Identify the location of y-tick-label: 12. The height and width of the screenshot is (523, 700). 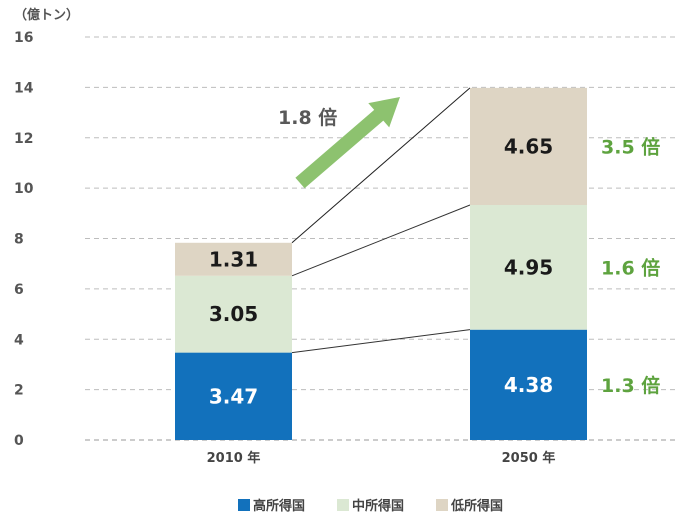
(23, 139).